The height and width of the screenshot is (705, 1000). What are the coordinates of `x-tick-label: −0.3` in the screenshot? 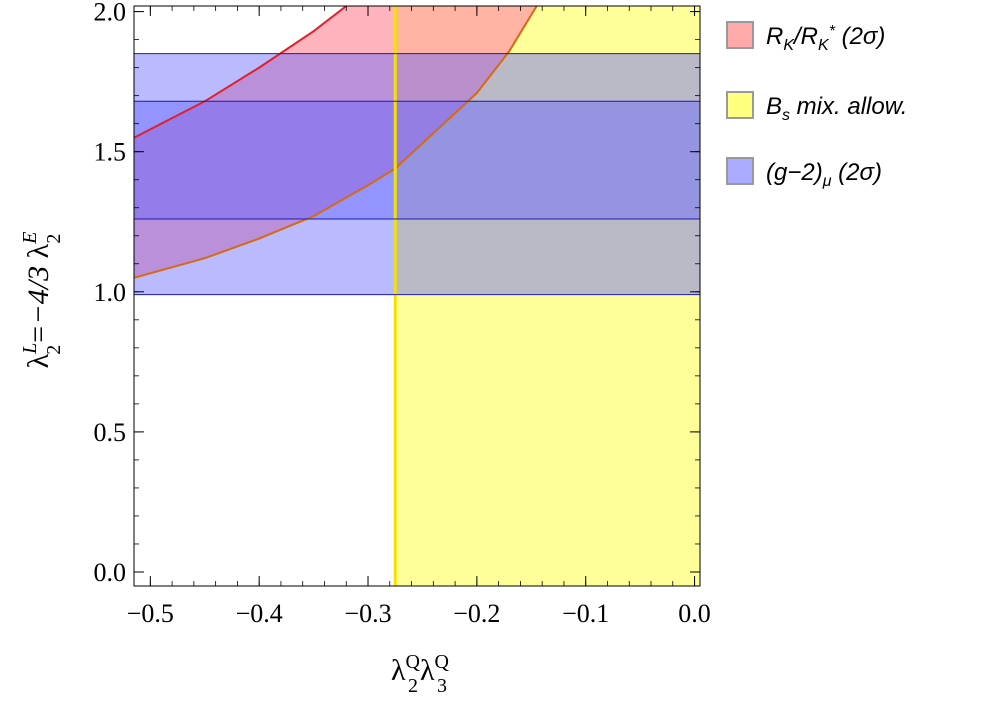 It's located at (367, 613).